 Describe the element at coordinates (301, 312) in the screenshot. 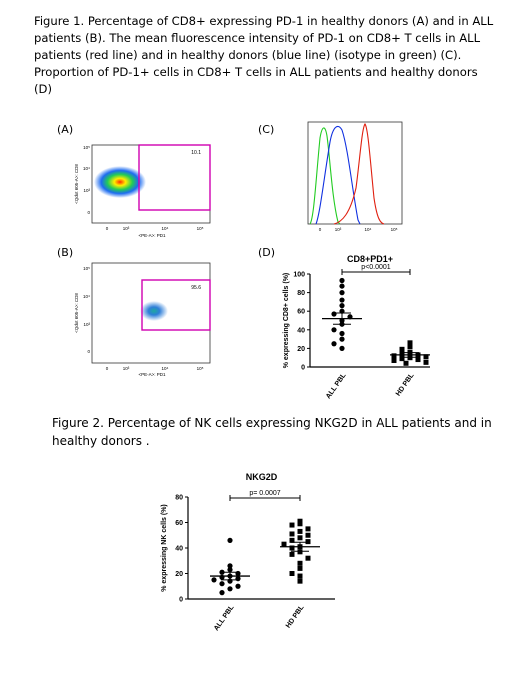

I see `y-tick-label: 60` at that location.